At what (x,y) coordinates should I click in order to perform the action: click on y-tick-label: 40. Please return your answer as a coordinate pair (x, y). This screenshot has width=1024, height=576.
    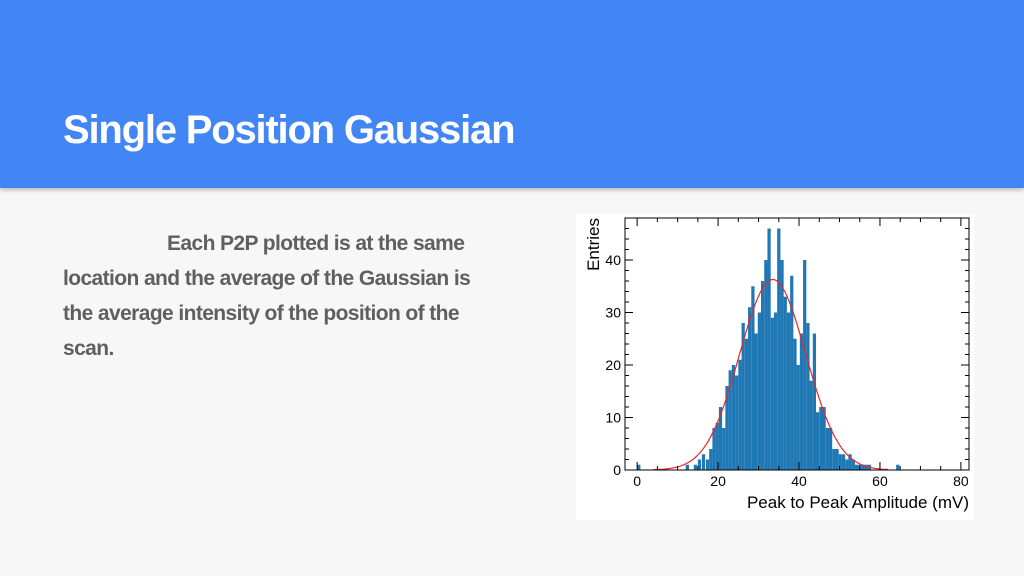
    Looking at the image, I should click on (613, 260).